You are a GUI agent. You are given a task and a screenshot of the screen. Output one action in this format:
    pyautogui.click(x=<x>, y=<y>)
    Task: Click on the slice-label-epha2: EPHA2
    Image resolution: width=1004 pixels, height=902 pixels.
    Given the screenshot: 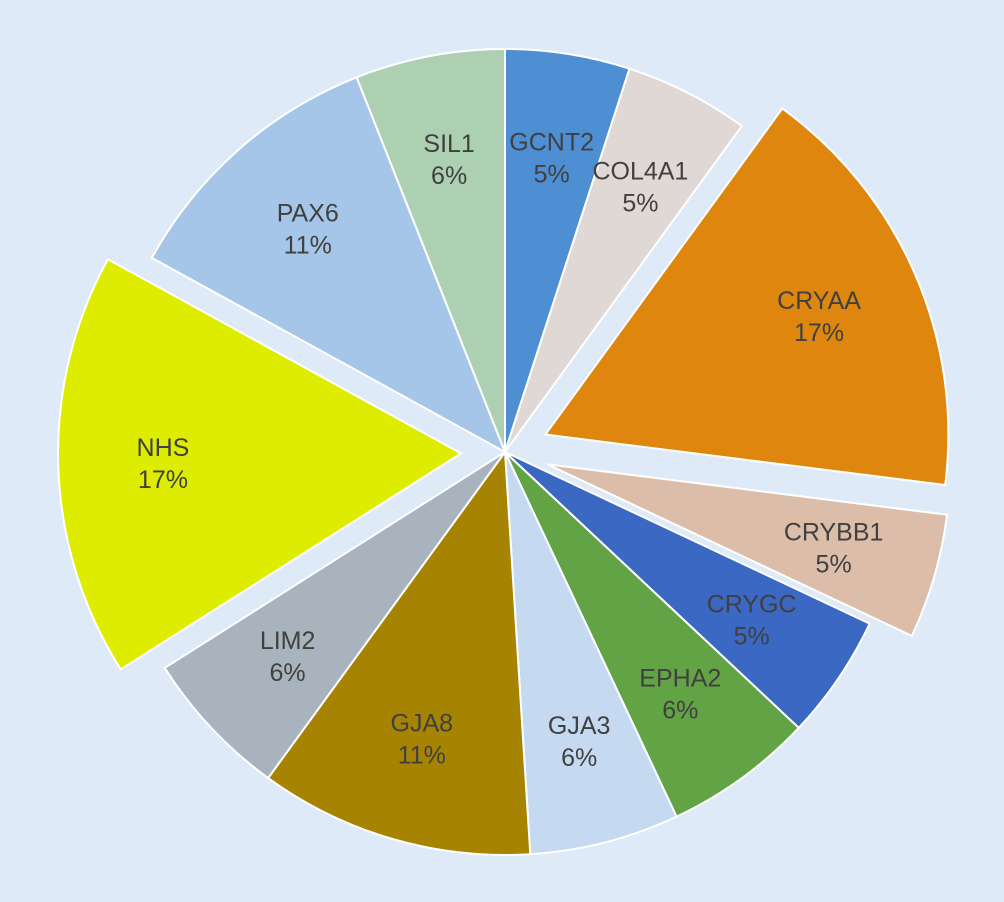 What is the action you would take?
    pyautogui.click(x=680, y=678)
    